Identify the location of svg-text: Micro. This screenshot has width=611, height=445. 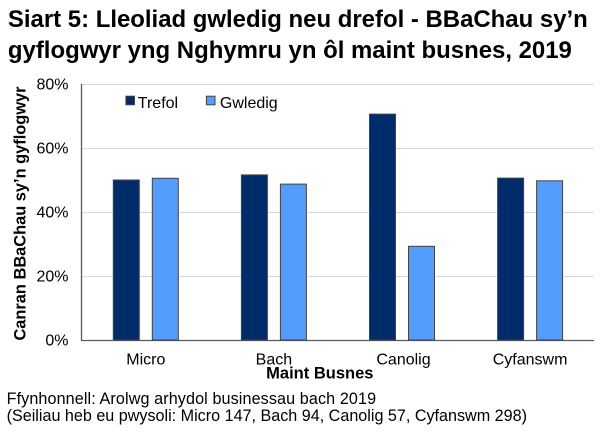
(145, 360).